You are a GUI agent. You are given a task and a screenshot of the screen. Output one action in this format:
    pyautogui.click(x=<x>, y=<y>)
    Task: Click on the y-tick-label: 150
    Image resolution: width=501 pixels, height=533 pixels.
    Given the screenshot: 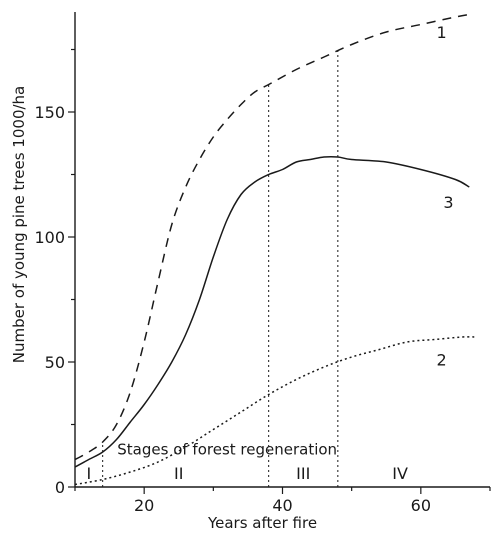 What is the action you would take?
    pyautogui.click(x=49, y=112)
    